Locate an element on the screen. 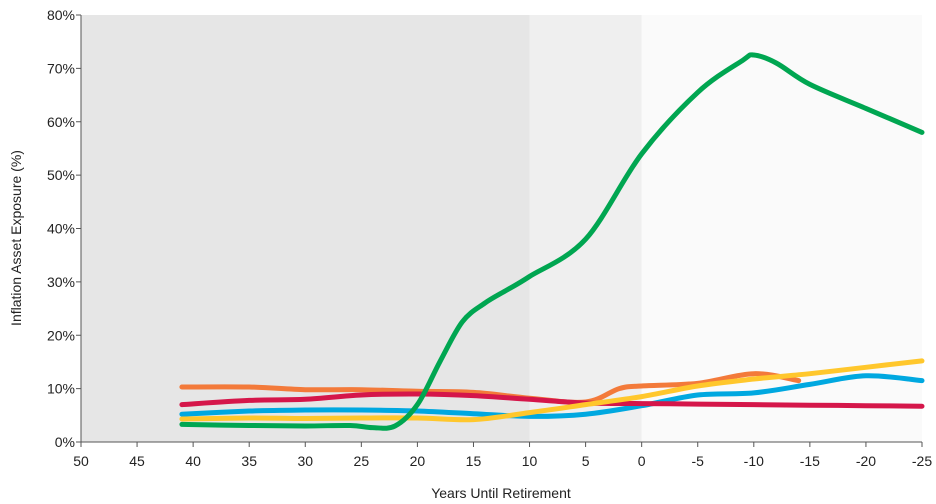 This screenshot has height=504, width=936. x-tick-label: 10 is located at coordinates (530, 461).